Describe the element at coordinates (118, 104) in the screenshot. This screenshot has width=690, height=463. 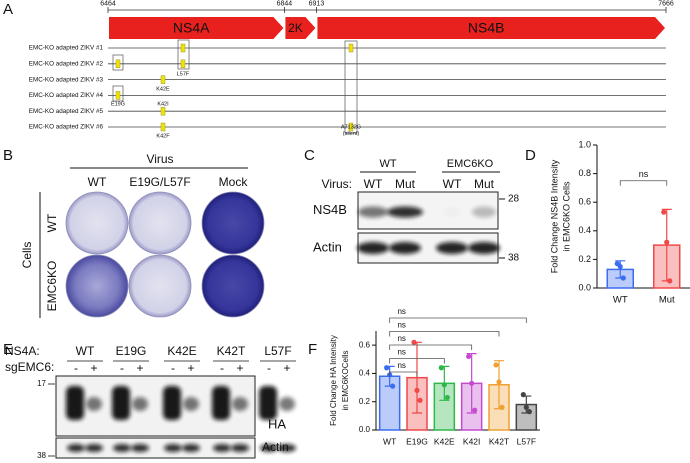
I see `mutation-label: E19G` at that location.